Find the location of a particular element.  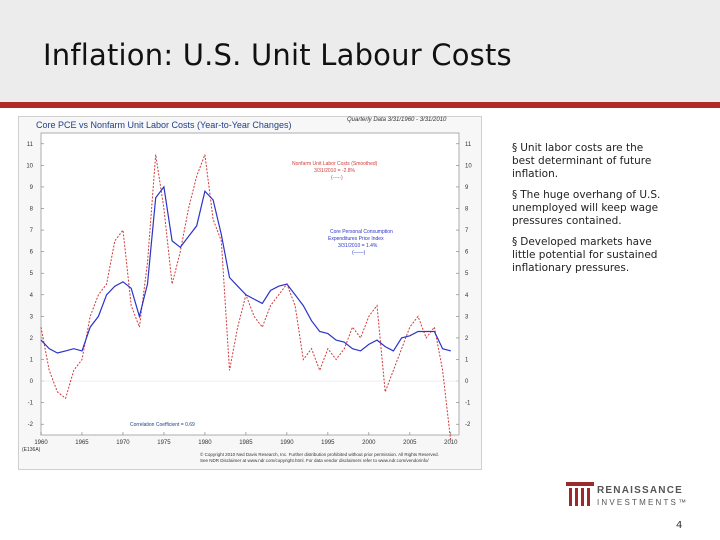

slide-title: Inflation: U.S. Unit Labour Costs is located at coordinates (277, 55).